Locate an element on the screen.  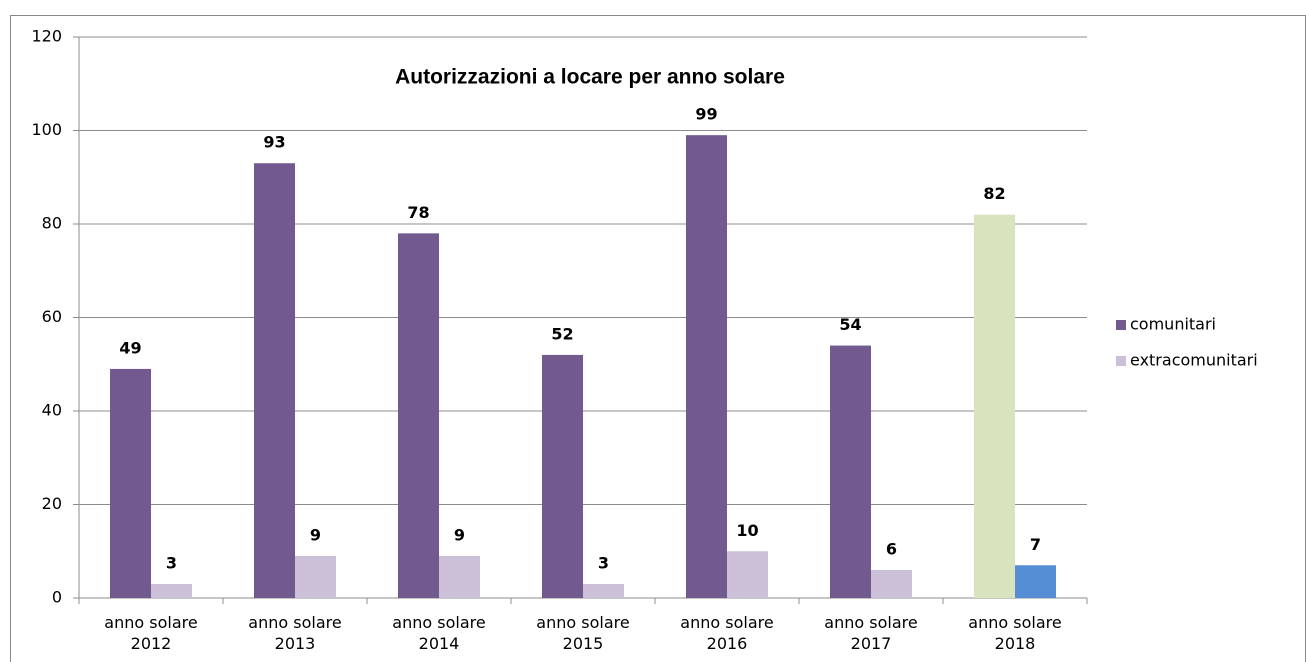
y-tick-label: 20 is located at coordinates (52, 503).